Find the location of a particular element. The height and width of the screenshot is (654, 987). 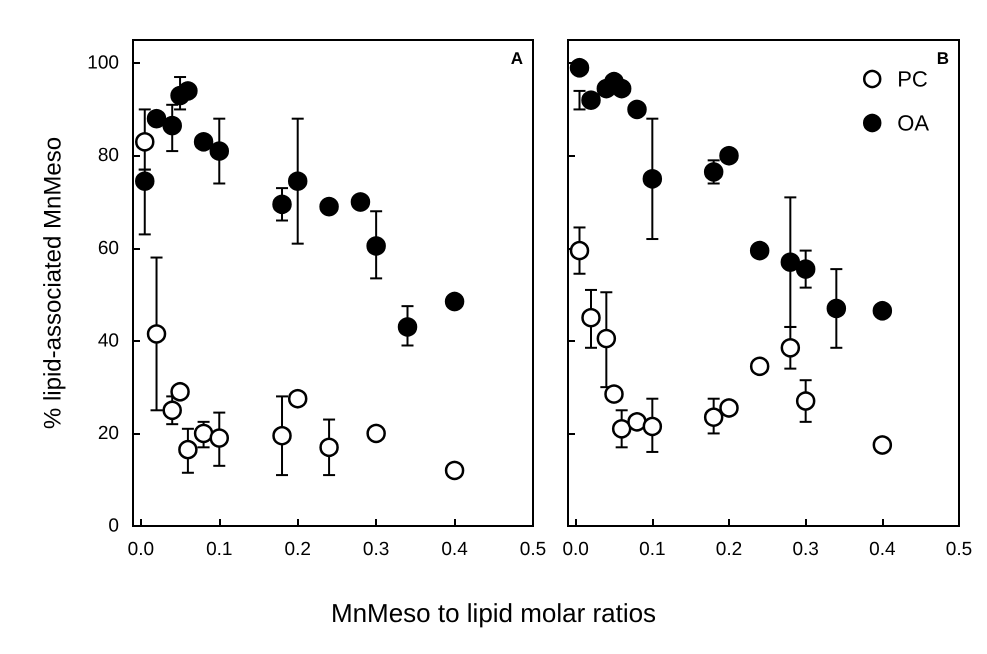

y-tick-label: 40 is located at coordinates (108, 341).